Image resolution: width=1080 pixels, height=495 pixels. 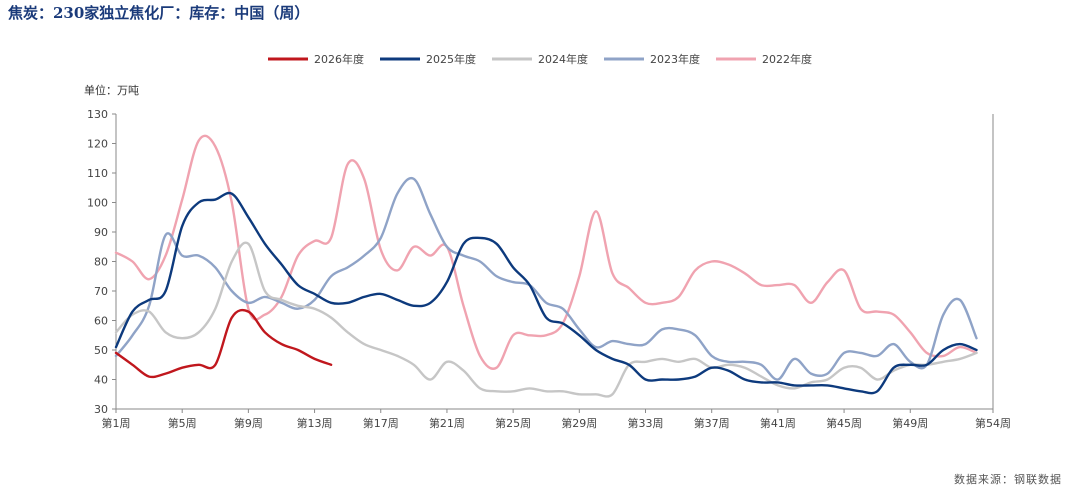 What do you see at coordinates (159, 13) in the screenshot?
I see `chart-title: 焦炭：230家独立焦化厂：库存：中国（周）` at bounding box center [159, 13].